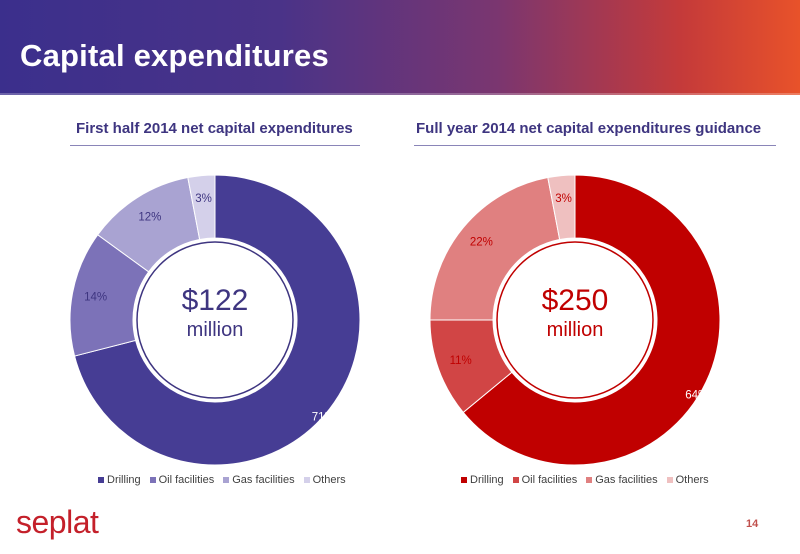 The image size is (800, 554). I want to click on seplat-logo: seplat, so click(57, 522).